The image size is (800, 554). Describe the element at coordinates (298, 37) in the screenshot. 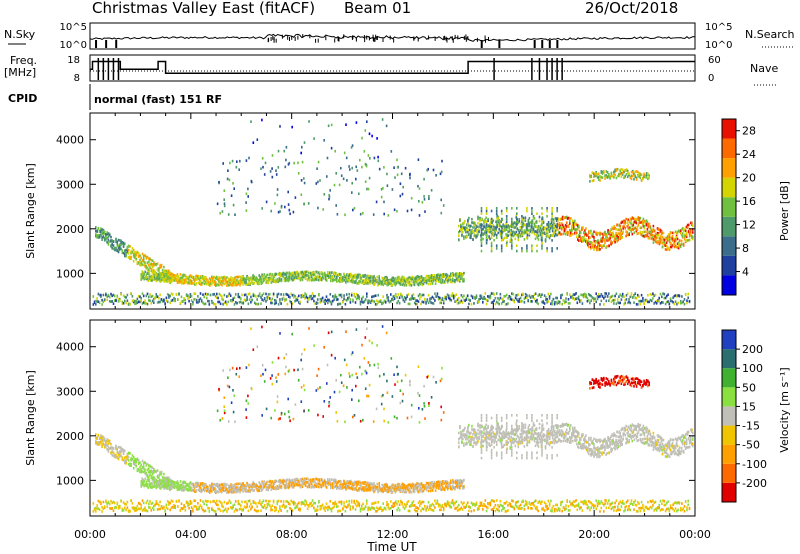

I see `noise-spike` at that location.